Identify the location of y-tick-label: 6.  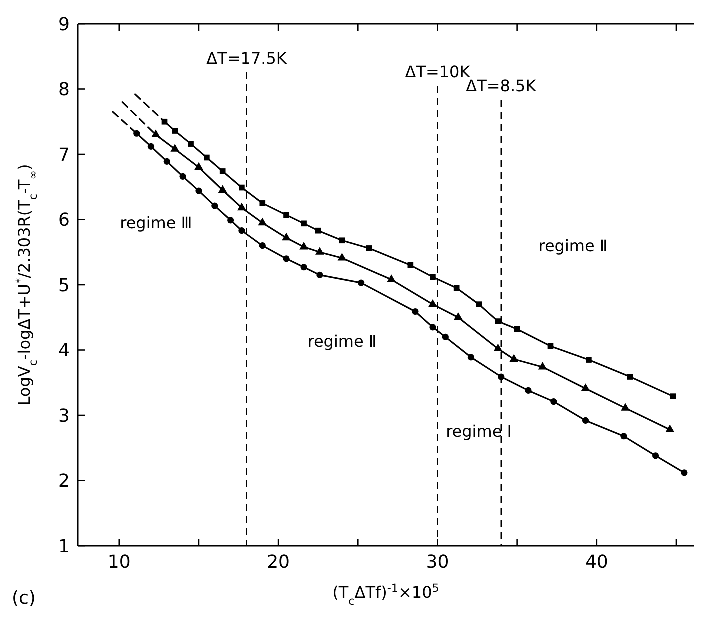
(64, 221).